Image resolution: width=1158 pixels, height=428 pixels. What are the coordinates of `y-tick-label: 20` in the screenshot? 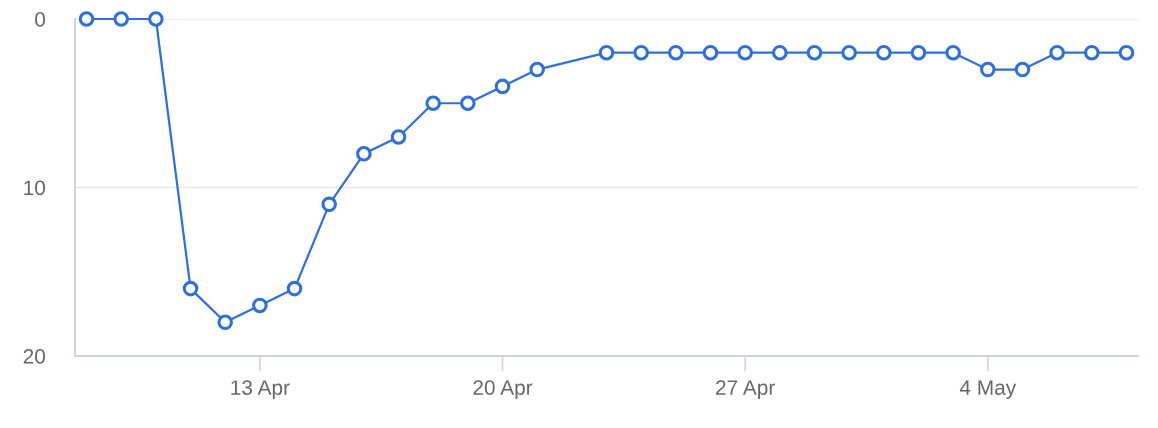 It's located at (34, 356).